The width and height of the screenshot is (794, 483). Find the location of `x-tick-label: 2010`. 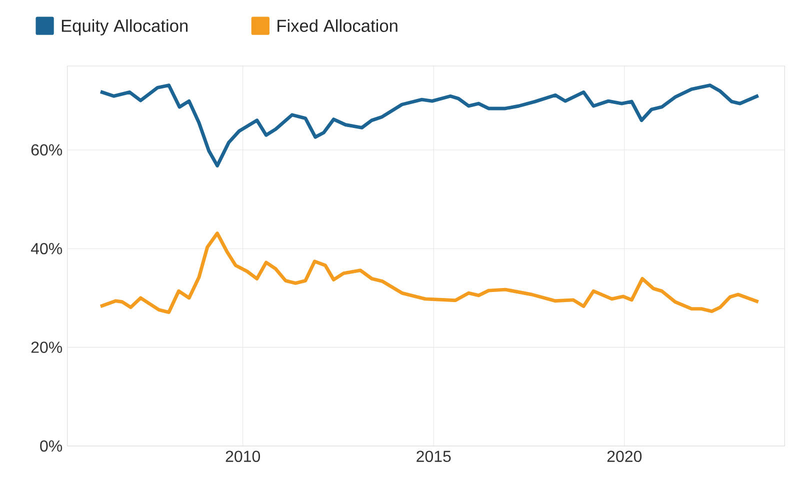

x-tick-label: 2010 is located at coordinates (243, 456).